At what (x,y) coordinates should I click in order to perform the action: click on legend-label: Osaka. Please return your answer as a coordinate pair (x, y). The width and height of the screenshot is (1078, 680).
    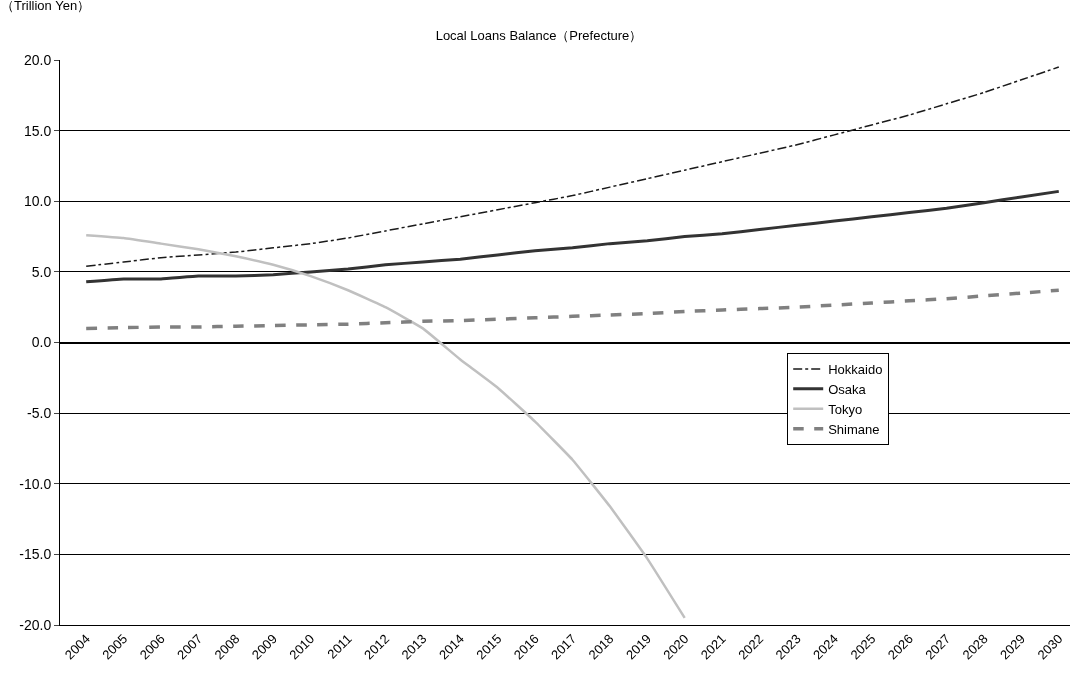
    Looking at the image, I should click on (847, 389).